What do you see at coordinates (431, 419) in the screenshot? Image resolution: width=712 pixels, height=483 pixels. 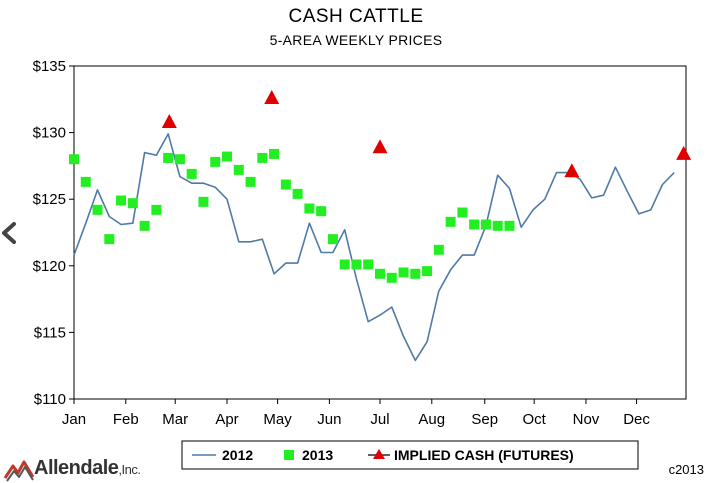 I see `x-tick-label: Aug` at bounding box center [431, 419].